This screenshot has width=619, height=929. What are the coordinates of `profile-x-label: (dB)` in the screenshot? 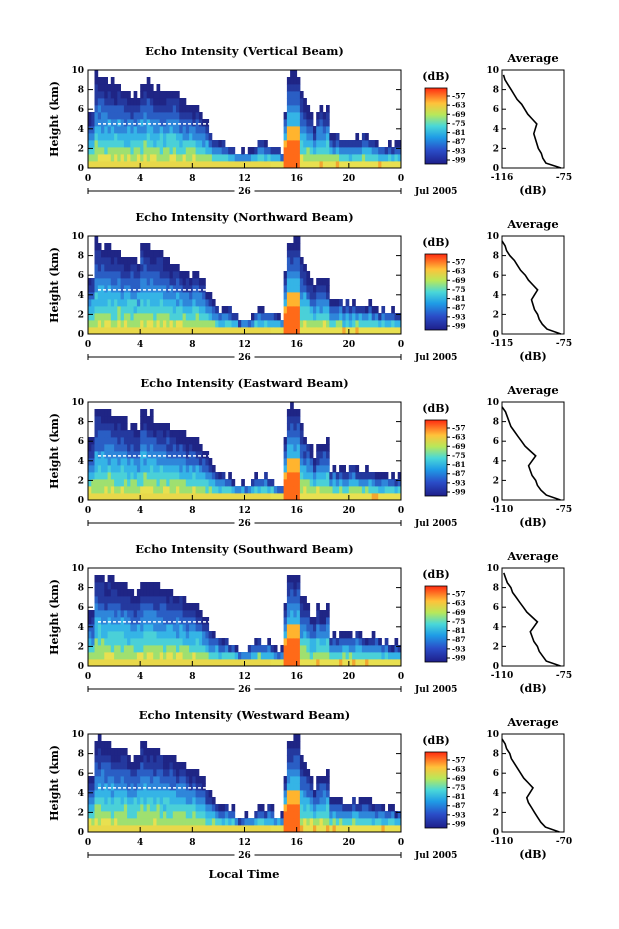 It's located at (532, 854).